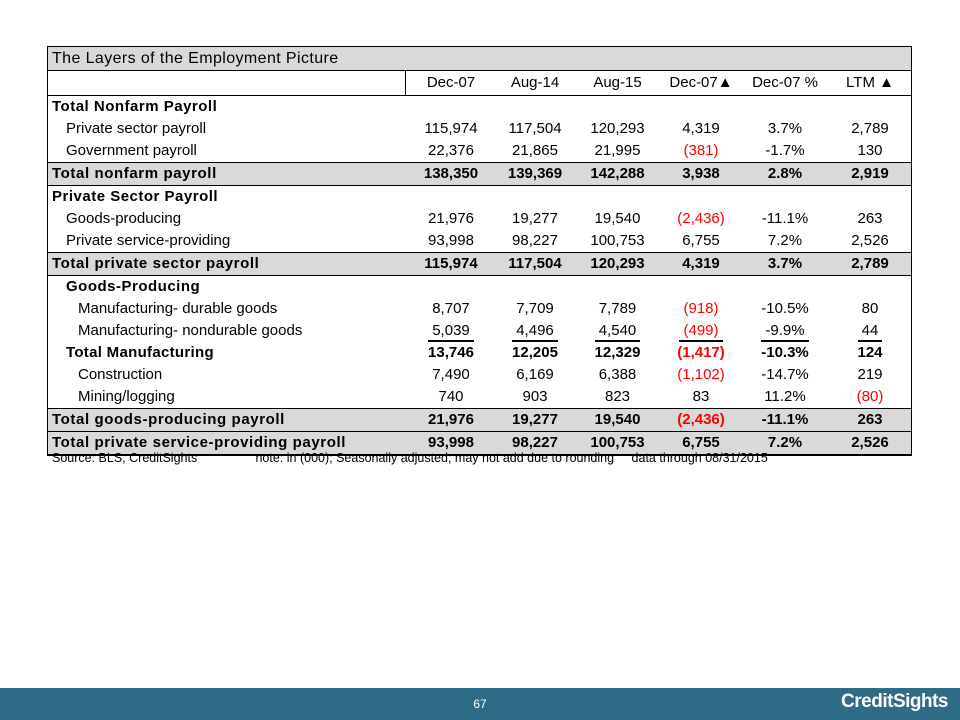 Image resolution: width=960 pixels, height=720 pixels. I want to click on row-label: Private sector payroll, so click(136, 128).